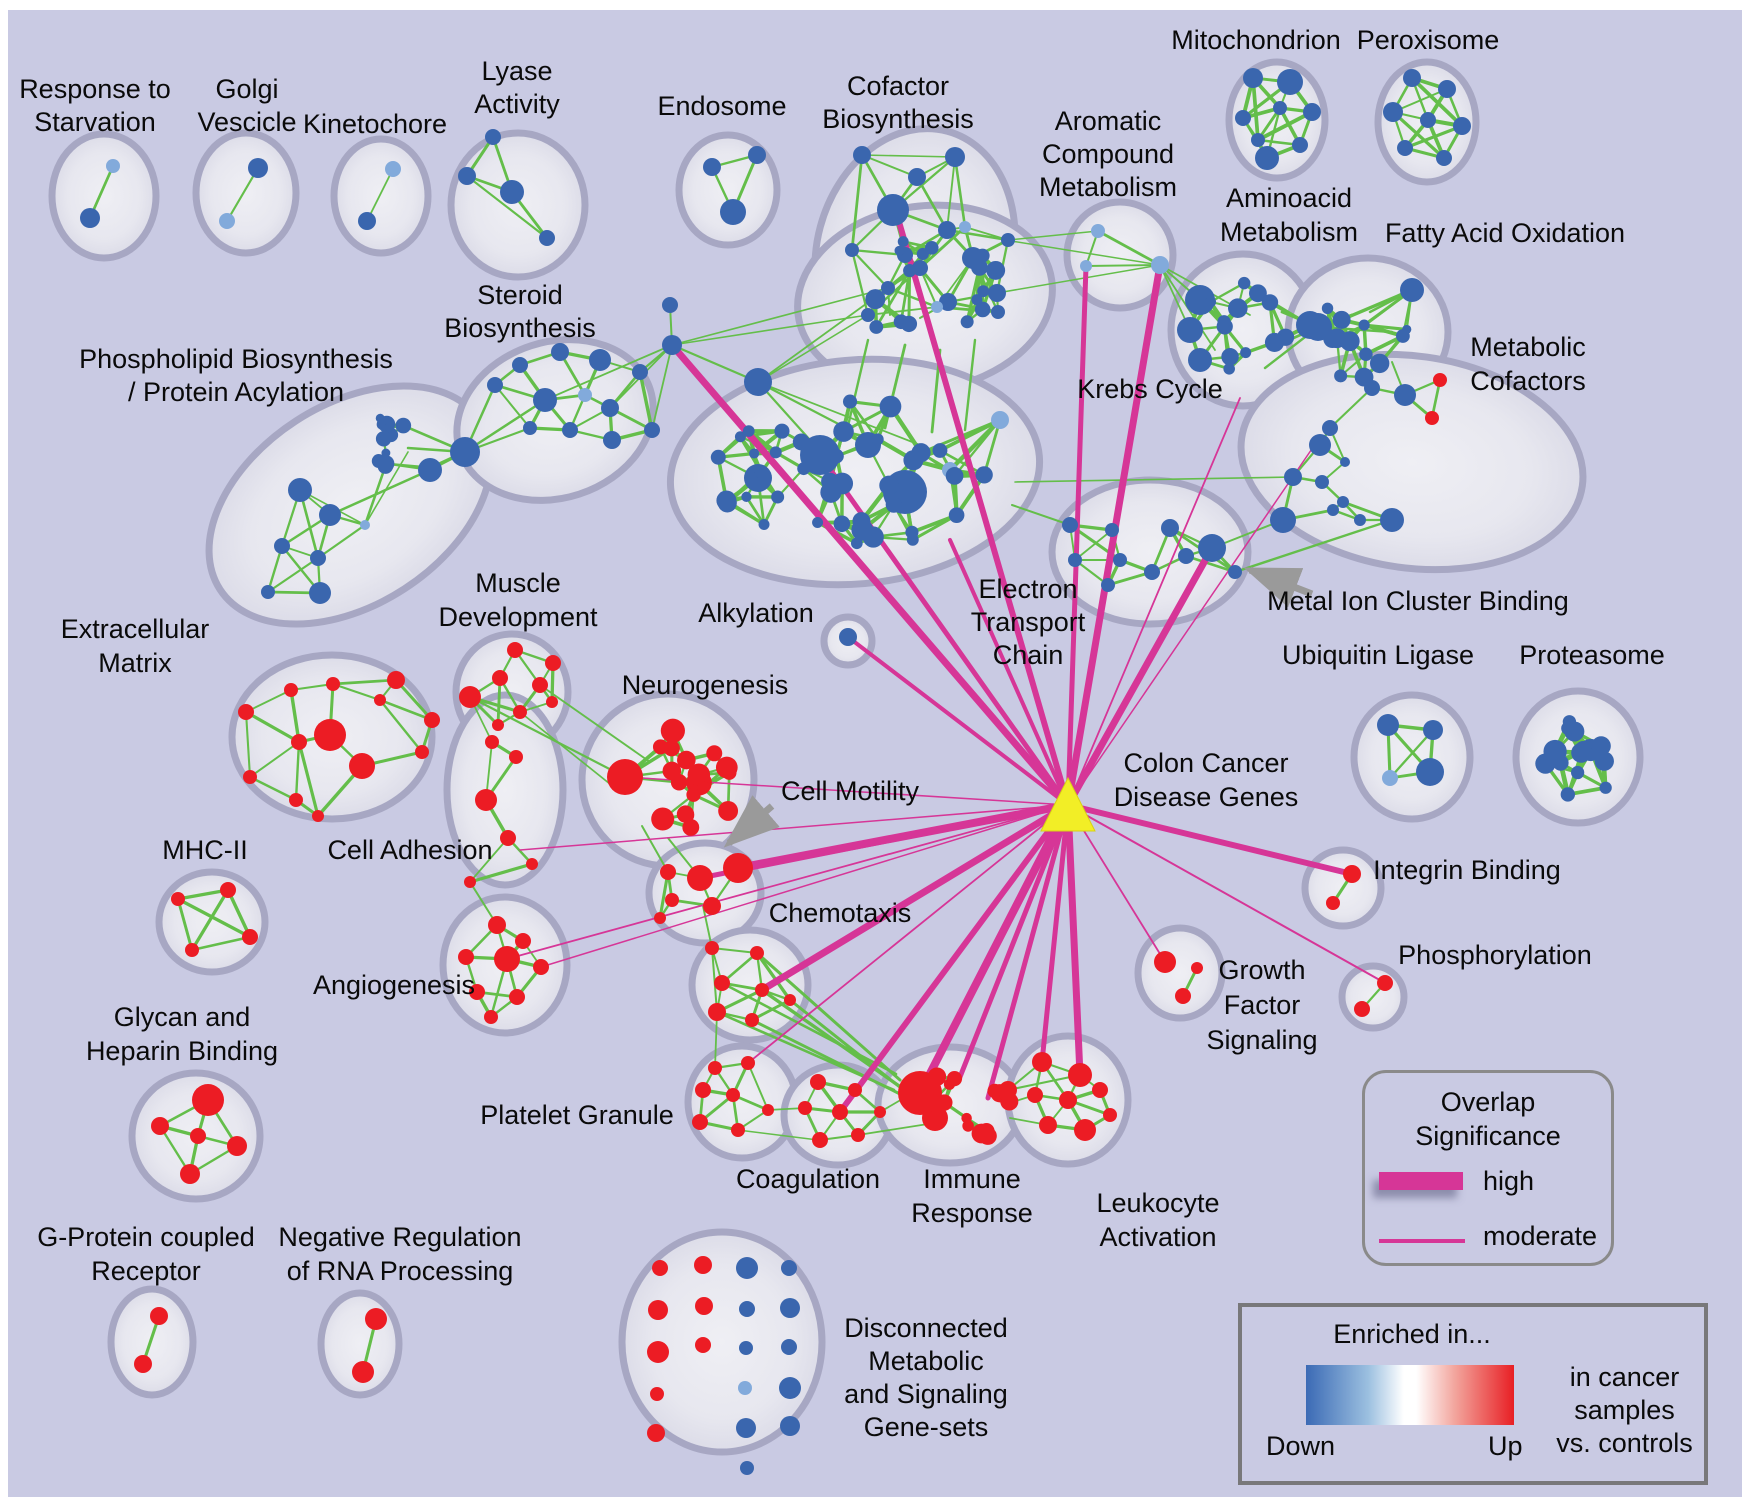 The image size is (1750, 1507). What do you see at coordinates (1027, 589) in the screenshot?
I see `cluster-label-electron-transport-chain: Electron` at bounding box center [1027, 589].